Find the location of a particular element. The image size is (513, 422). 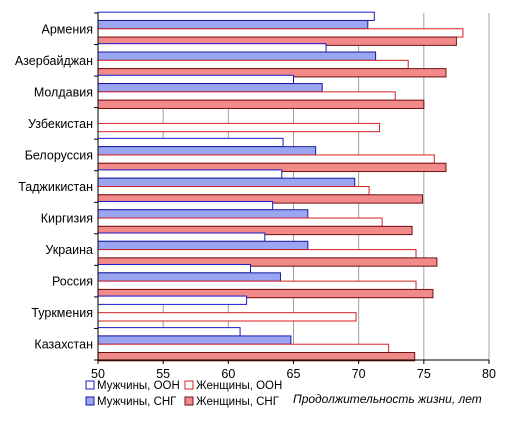

category-label: Азербайджан is located at coordinates (54, 61).